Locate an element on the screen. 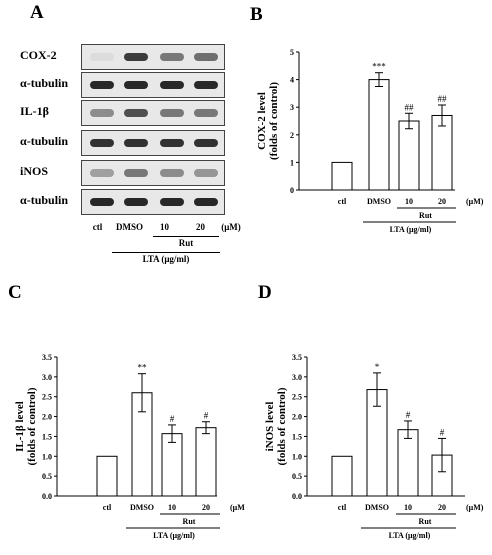 Image resolution: width=492 pixels, height=555 pixels. significance-marker: * is located at coordinates (377, 367).